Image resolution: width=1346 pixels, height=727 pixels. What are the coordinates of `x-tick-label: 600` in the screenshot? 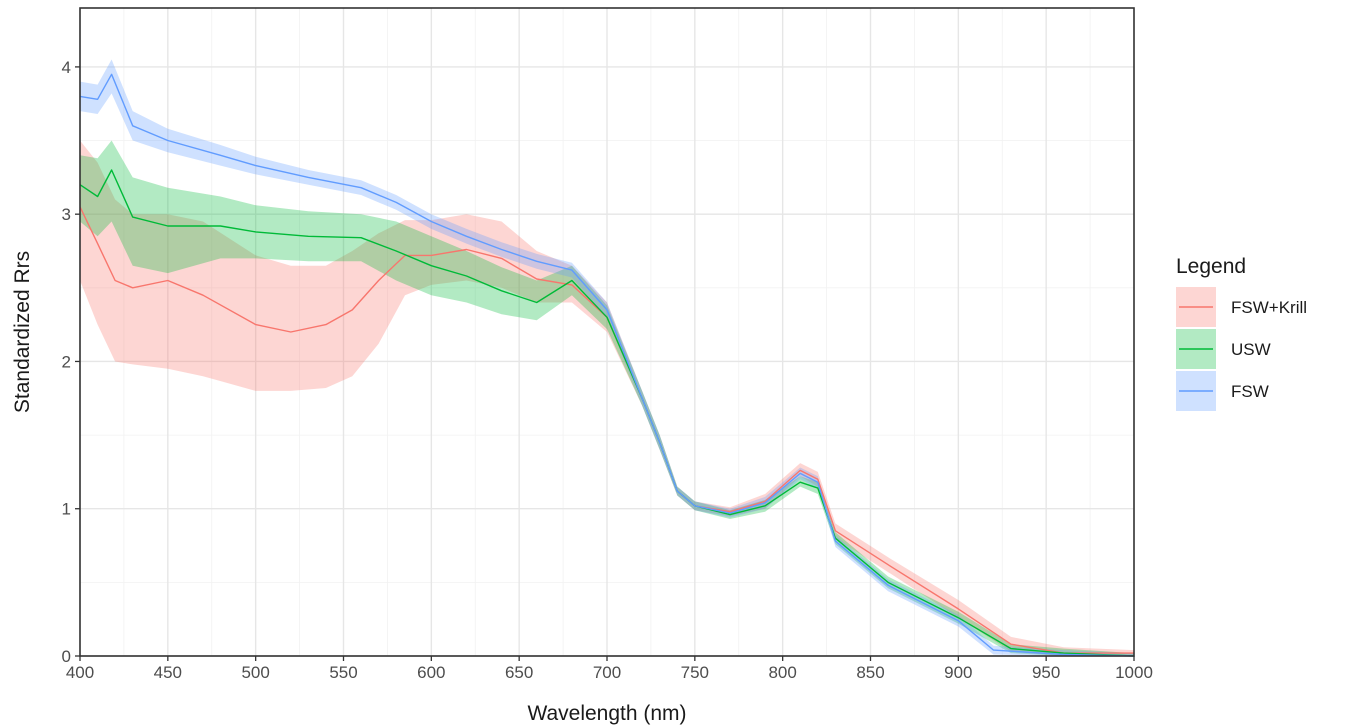 It's located at (431, 672).